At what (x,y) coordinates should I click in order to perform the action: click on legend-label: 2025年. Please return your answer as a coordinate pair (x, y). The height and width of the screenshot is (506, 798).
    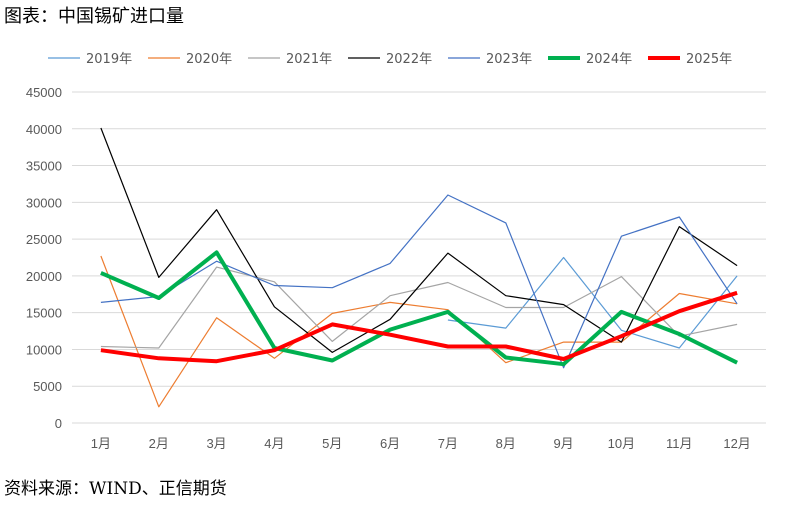
    Looking at the image, I should click on (709, 59).